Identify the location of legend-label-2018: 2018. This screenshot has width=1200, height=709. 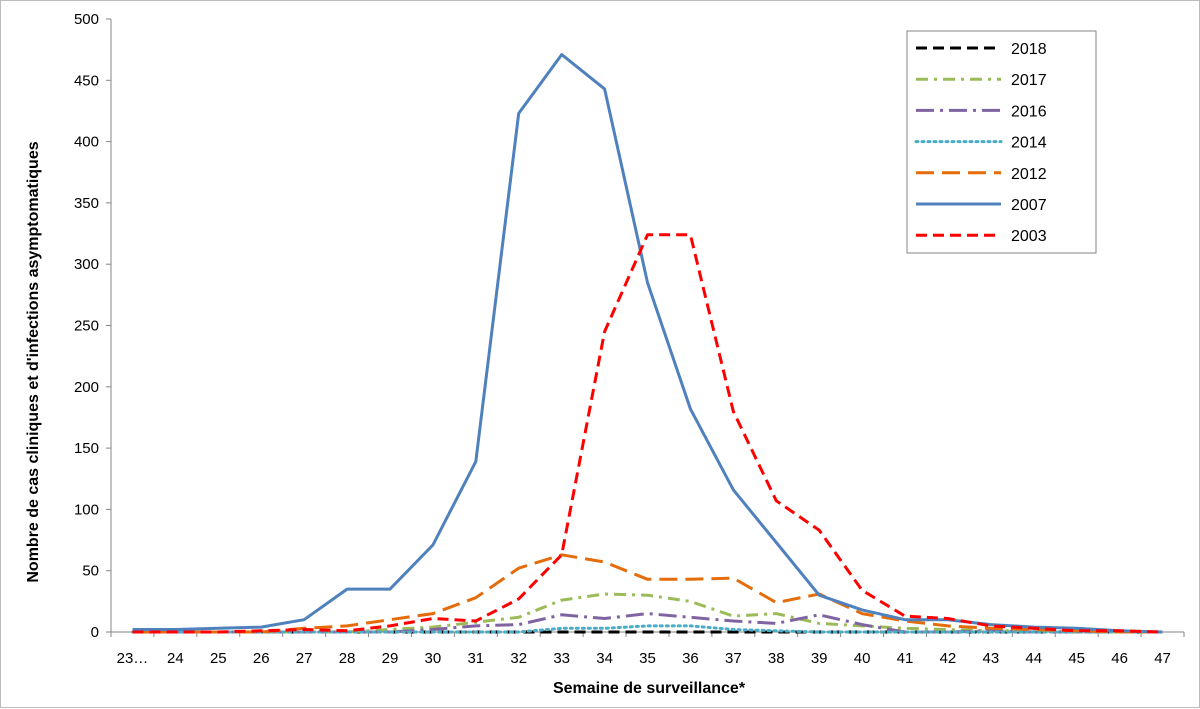
(1029, 49).